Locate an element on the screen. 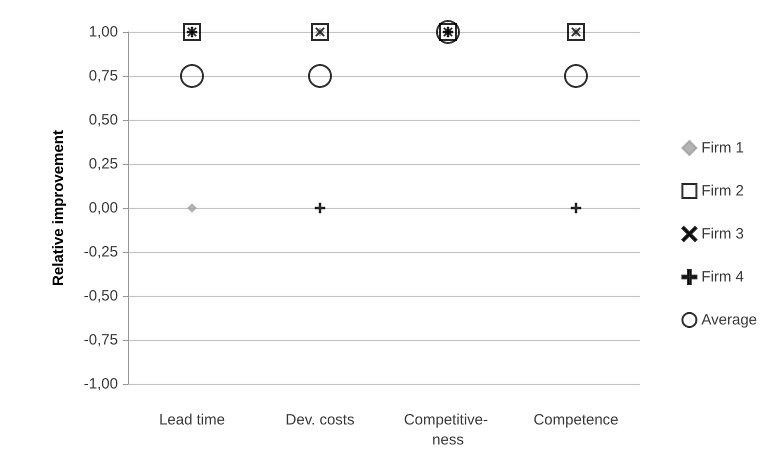  legend-label: Firm 1 is located at coordinates (722, 148).